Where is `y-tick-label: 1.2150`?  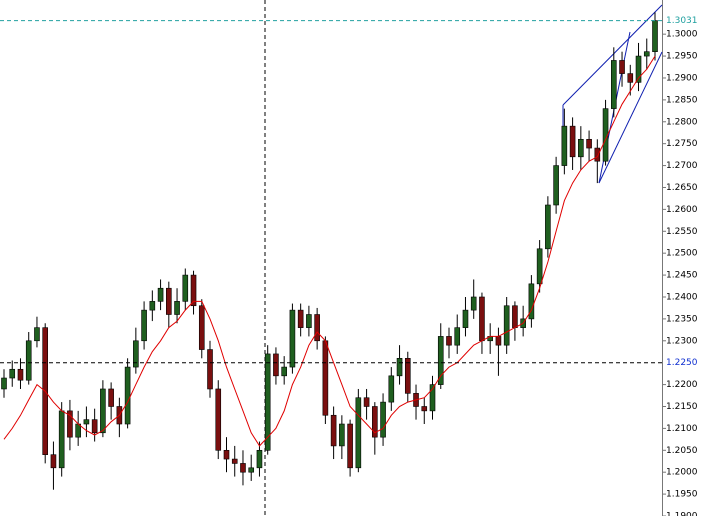 y-tick-label: 1.2150 is located at coordinates (682, 407).